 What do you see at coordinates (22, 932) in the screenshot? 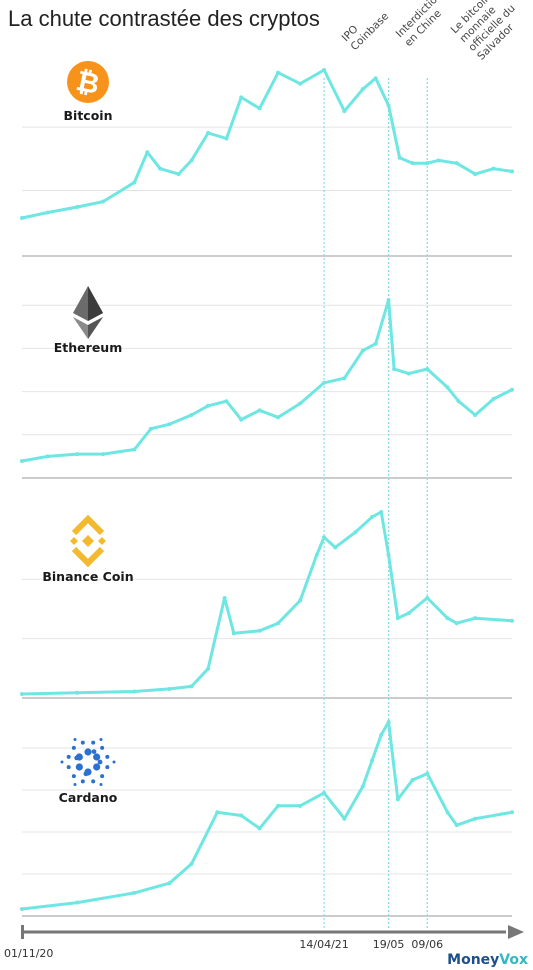
I see `axis-start-tick` at bounding box center [22, 932].